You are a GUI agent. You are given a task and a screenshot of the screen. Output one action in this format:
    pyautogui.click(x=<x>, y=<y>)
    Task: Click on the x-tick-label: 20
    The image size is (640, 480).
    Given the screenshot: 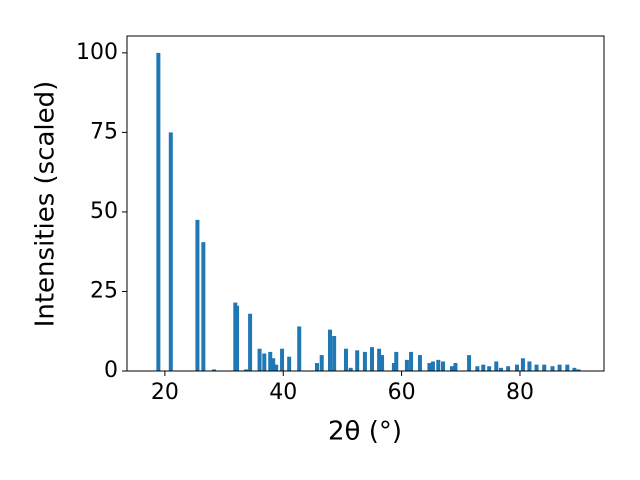 What is the action you would take?
    pyautogui.click(x=165, y=392)
    